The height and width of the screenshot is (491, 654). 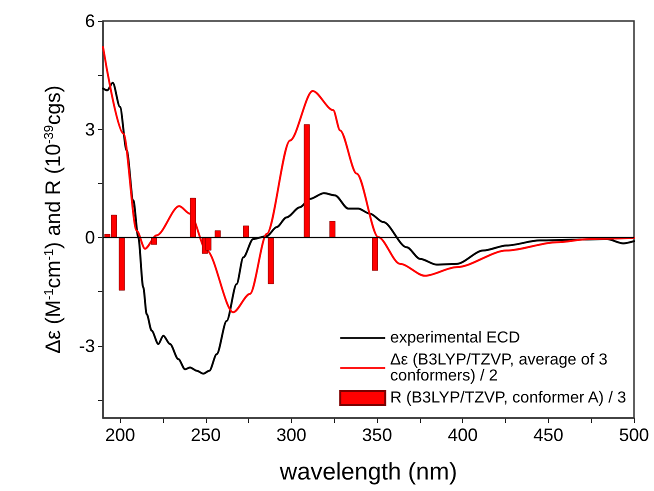 What do you see at coordinates (53, 219) in the screenshot?
I see `y-axis-title: Δε (M-1cm-1) and R (10-39cgs)` at bounding box center [53, 219].